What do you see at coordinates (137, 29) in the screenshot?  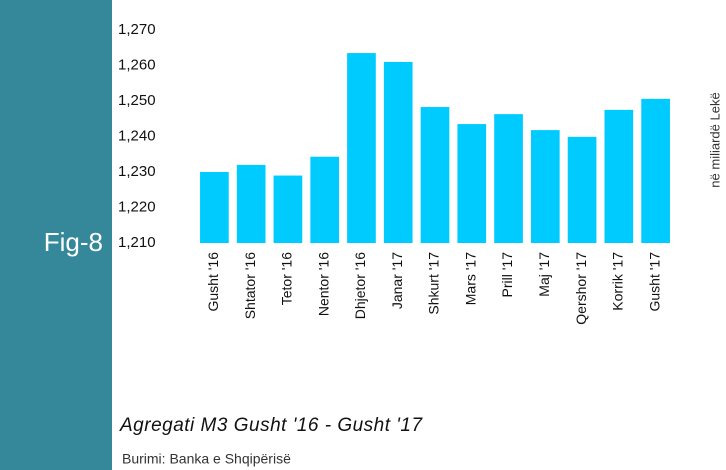 I see `y-tick-label: 1,270` at bounding box center [137, 29].